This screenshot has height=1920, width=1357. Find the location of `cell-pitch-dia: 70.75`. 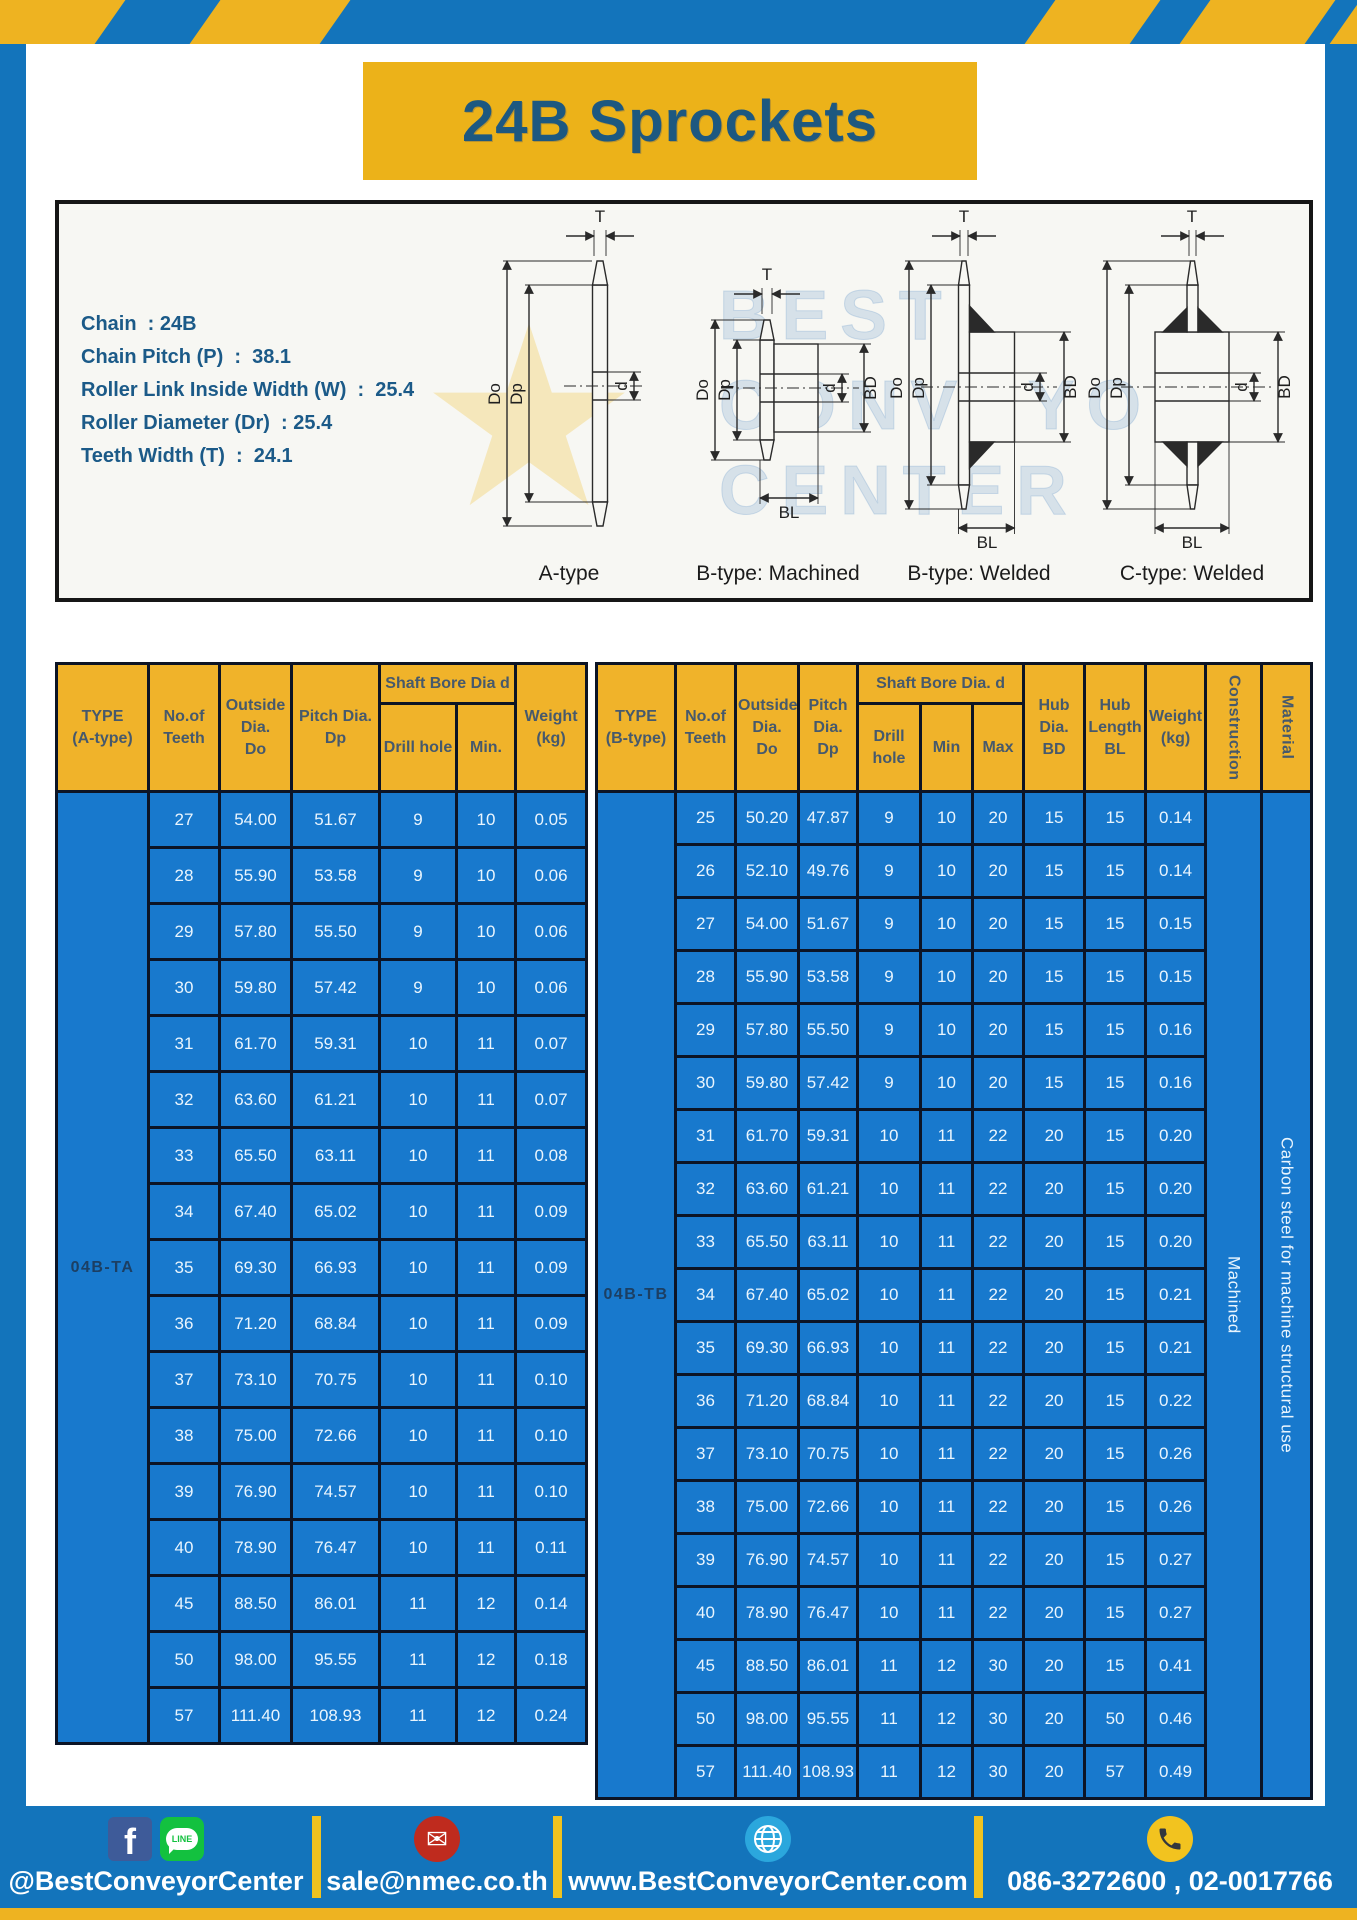

cell-pitch-dia: 70.75 is located at coordinates (828, 1454).